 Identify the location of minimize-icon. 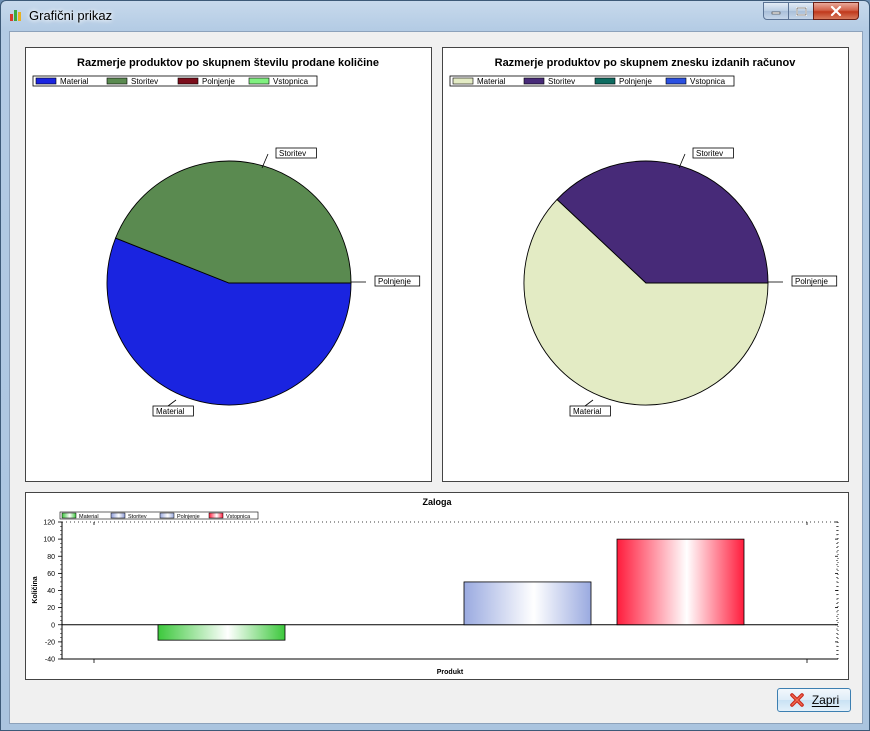
(776, 13).